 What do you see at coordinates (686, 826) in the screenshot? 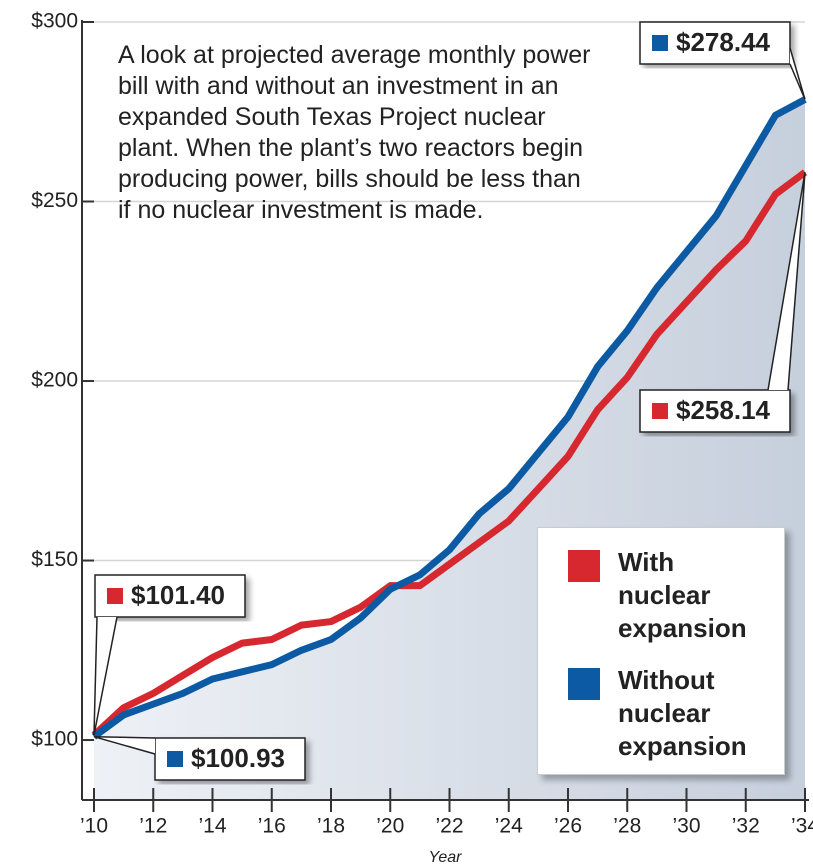
I see `x-tick-label: ’30` at bounding box center [686, 826].